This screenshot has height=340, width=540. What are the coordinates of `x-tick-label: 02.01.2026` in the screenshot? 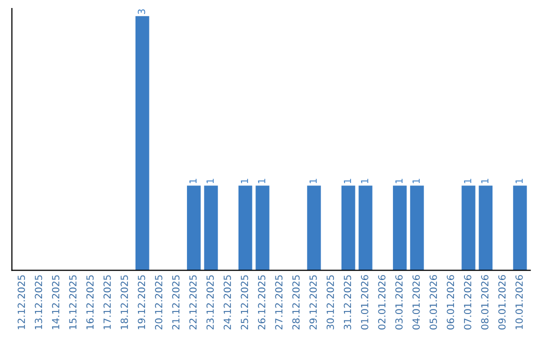 It's located at (382, 302).